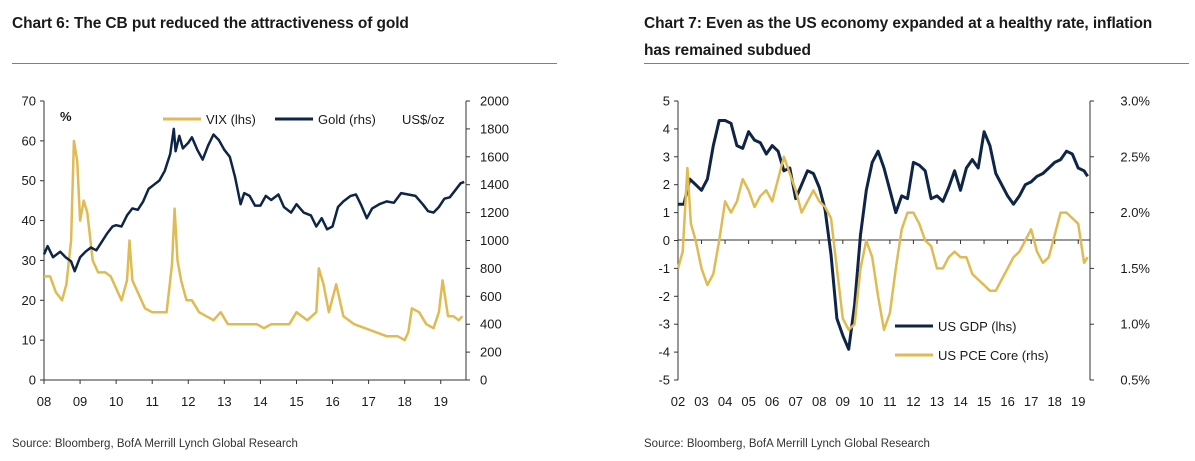 Image resolution: width=1195 pixels, height=461 pixels. Describe the element at coordinates (494, 156) in the screenshot. I see `right-y-tick-label: 1600` at that location.